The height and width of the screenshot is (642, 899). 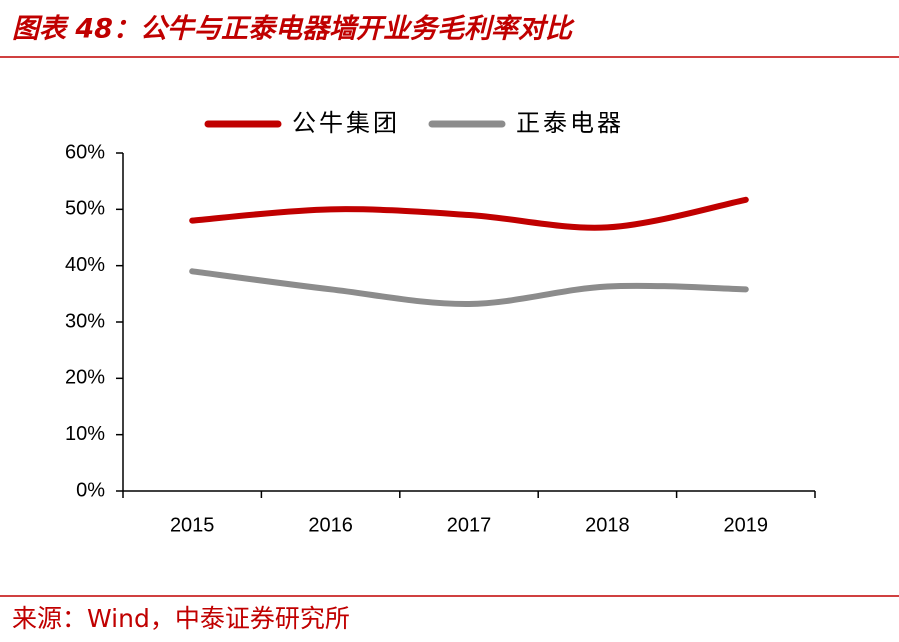 What do you see at coordinates (85, 209) in the screenshot?
I see `y-tick-label: 50%` at bounding box center [85, 209].